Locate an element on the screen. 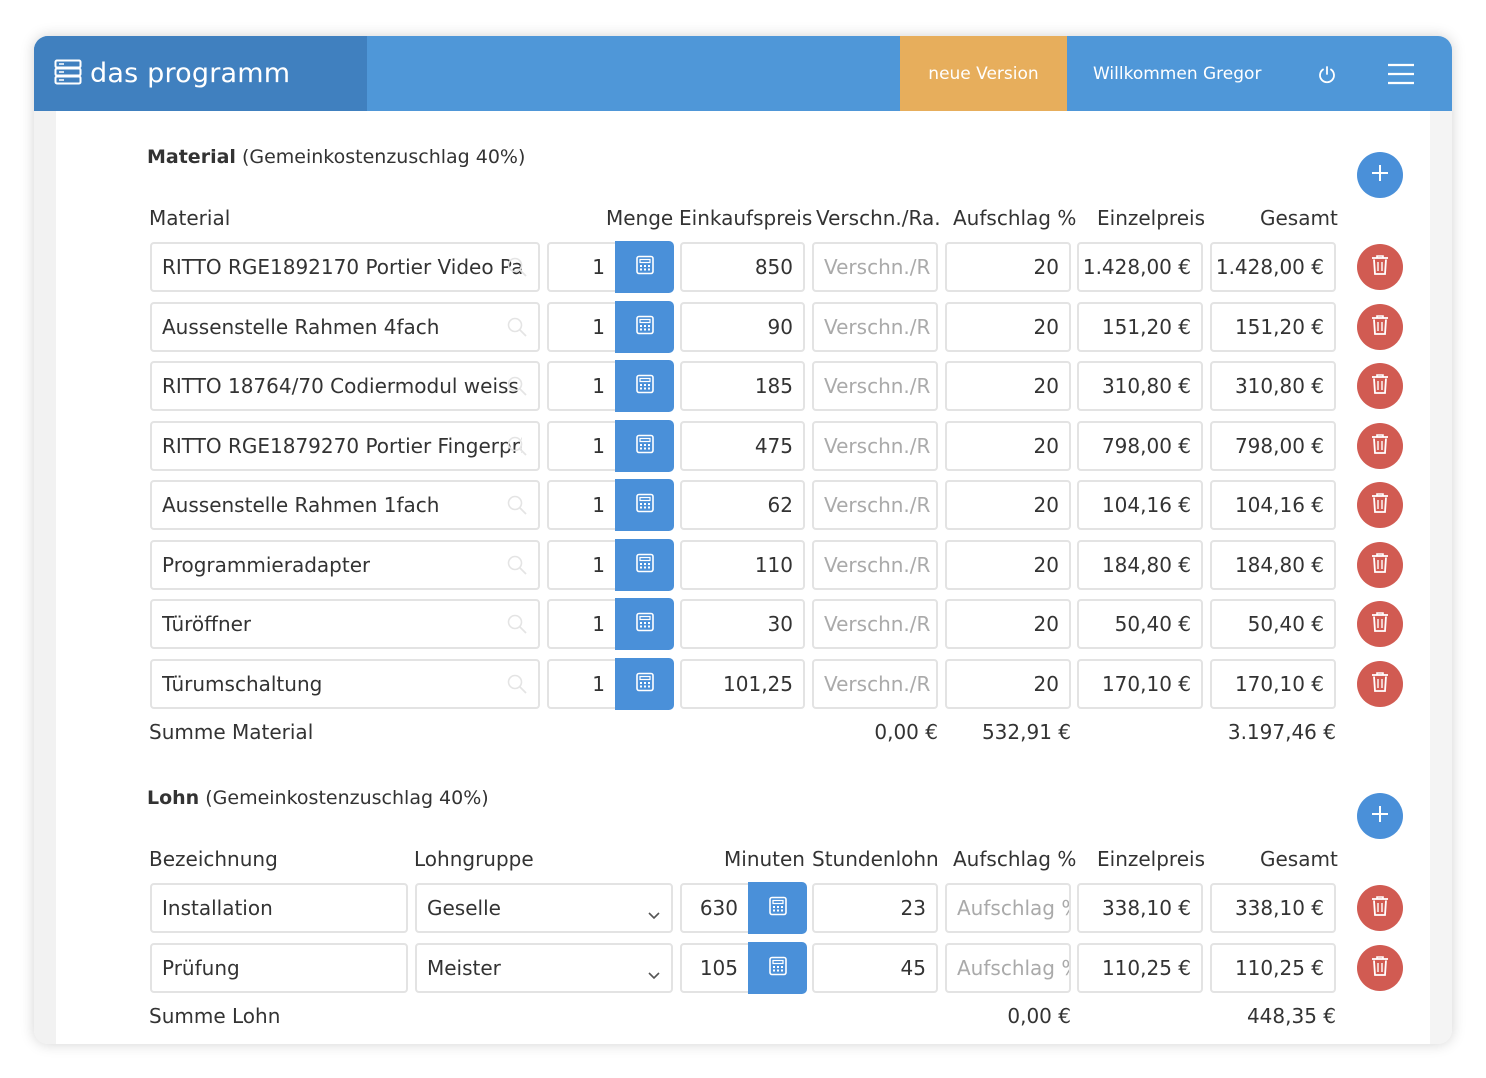 The height and width of the screenshot is (1078, 1486). lohngruppe-value: Meister is located at coordinates (464, 967).